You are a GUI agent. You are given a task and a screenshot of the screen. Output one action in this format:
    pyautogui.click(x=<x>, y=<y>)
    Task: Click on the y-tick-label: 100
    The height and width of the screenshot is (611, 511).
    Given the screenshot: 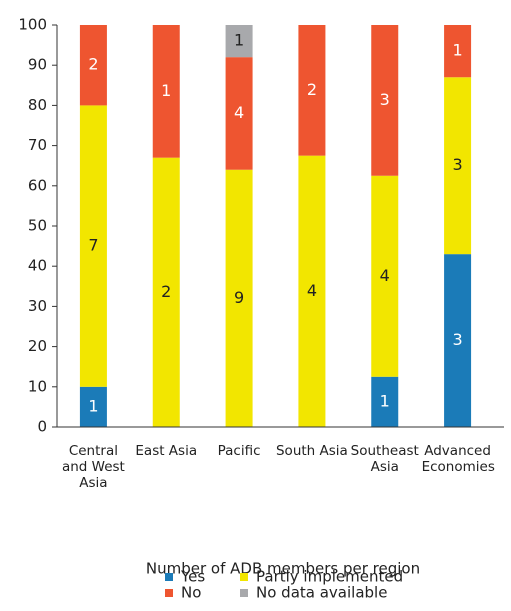 What is the action you would take?
    pyautogui.click(x=32, y=25)
    